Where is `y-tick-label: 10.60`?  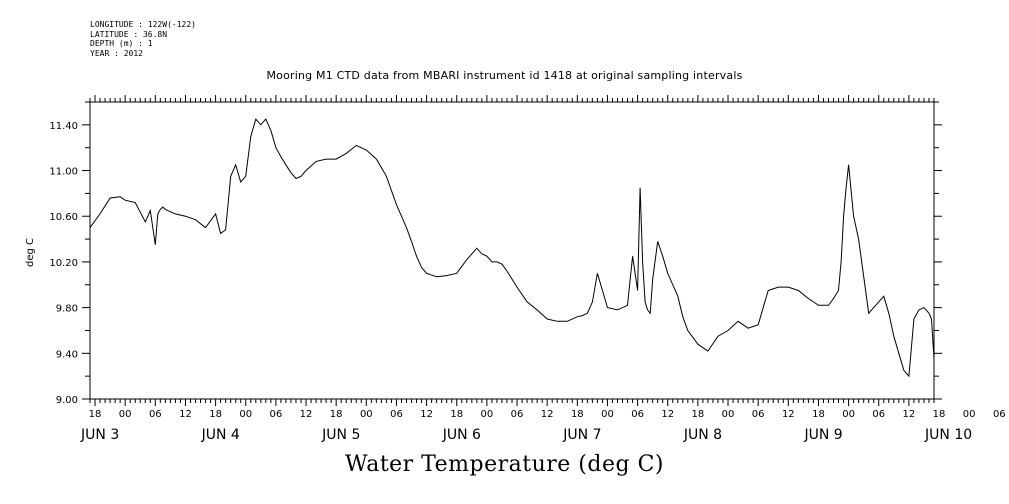 y-tick-label: 10.60 is located at coordinates (63, 217).